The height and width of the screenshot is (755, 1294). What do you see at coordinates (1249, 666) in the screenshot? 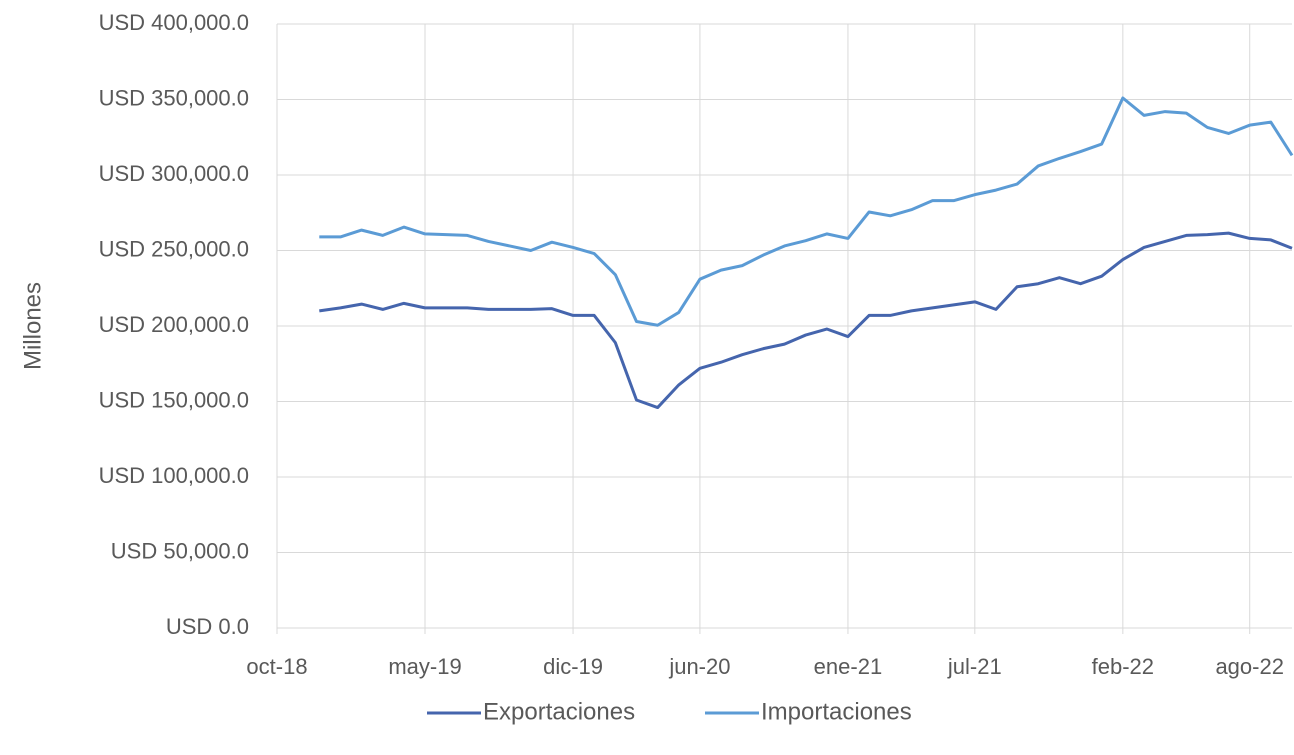
I see `x-tick-label: ago-22` at bounding box center [1249, 666].